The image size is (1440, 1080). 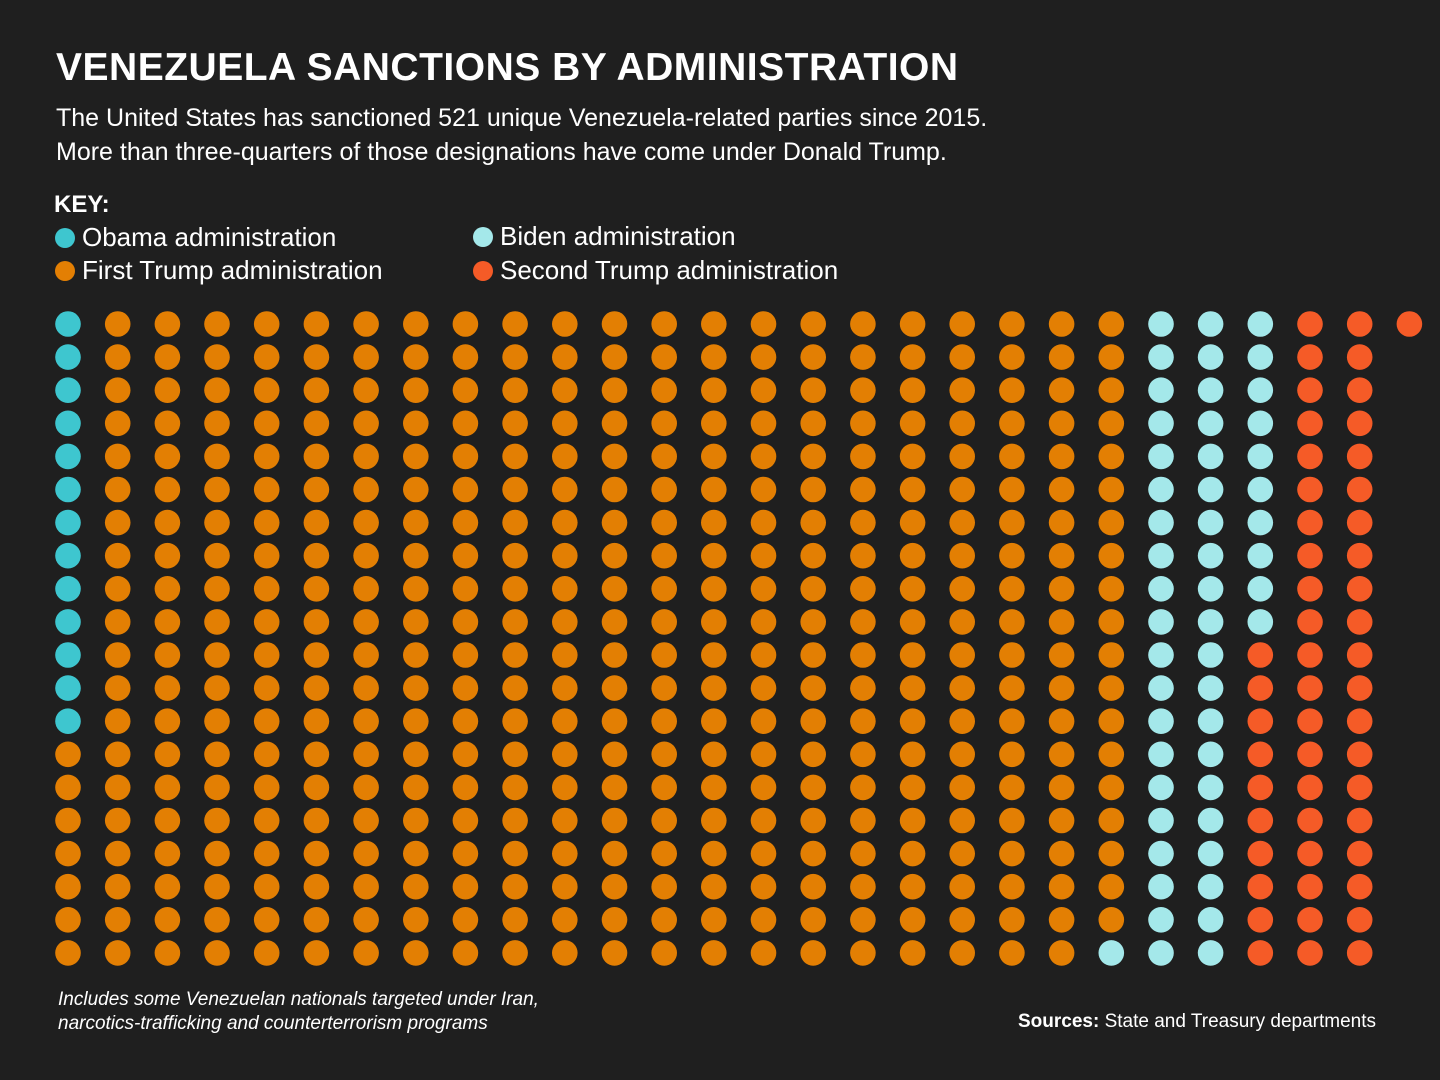 What do you see at coordinates (65, 270) in the screenshot?
I see `legend-swatch-first-trump` at bounding box center [65, 270].